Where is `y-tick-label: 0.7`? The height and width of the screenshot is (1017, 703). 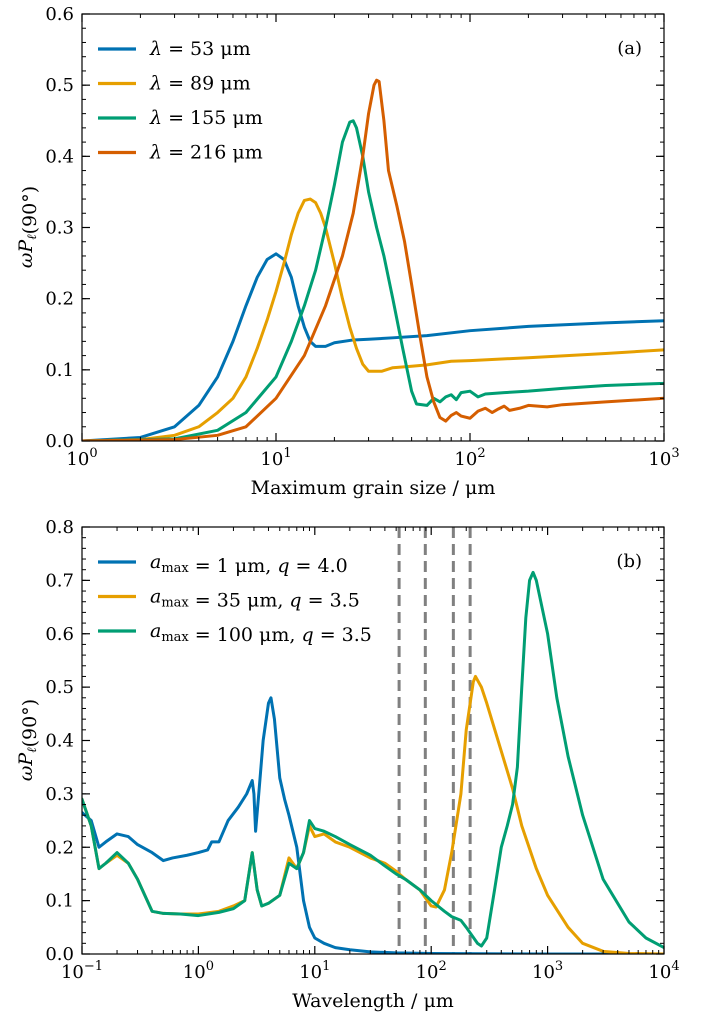
y-tick-label: 0.7 is located at coordinates (59, 580).